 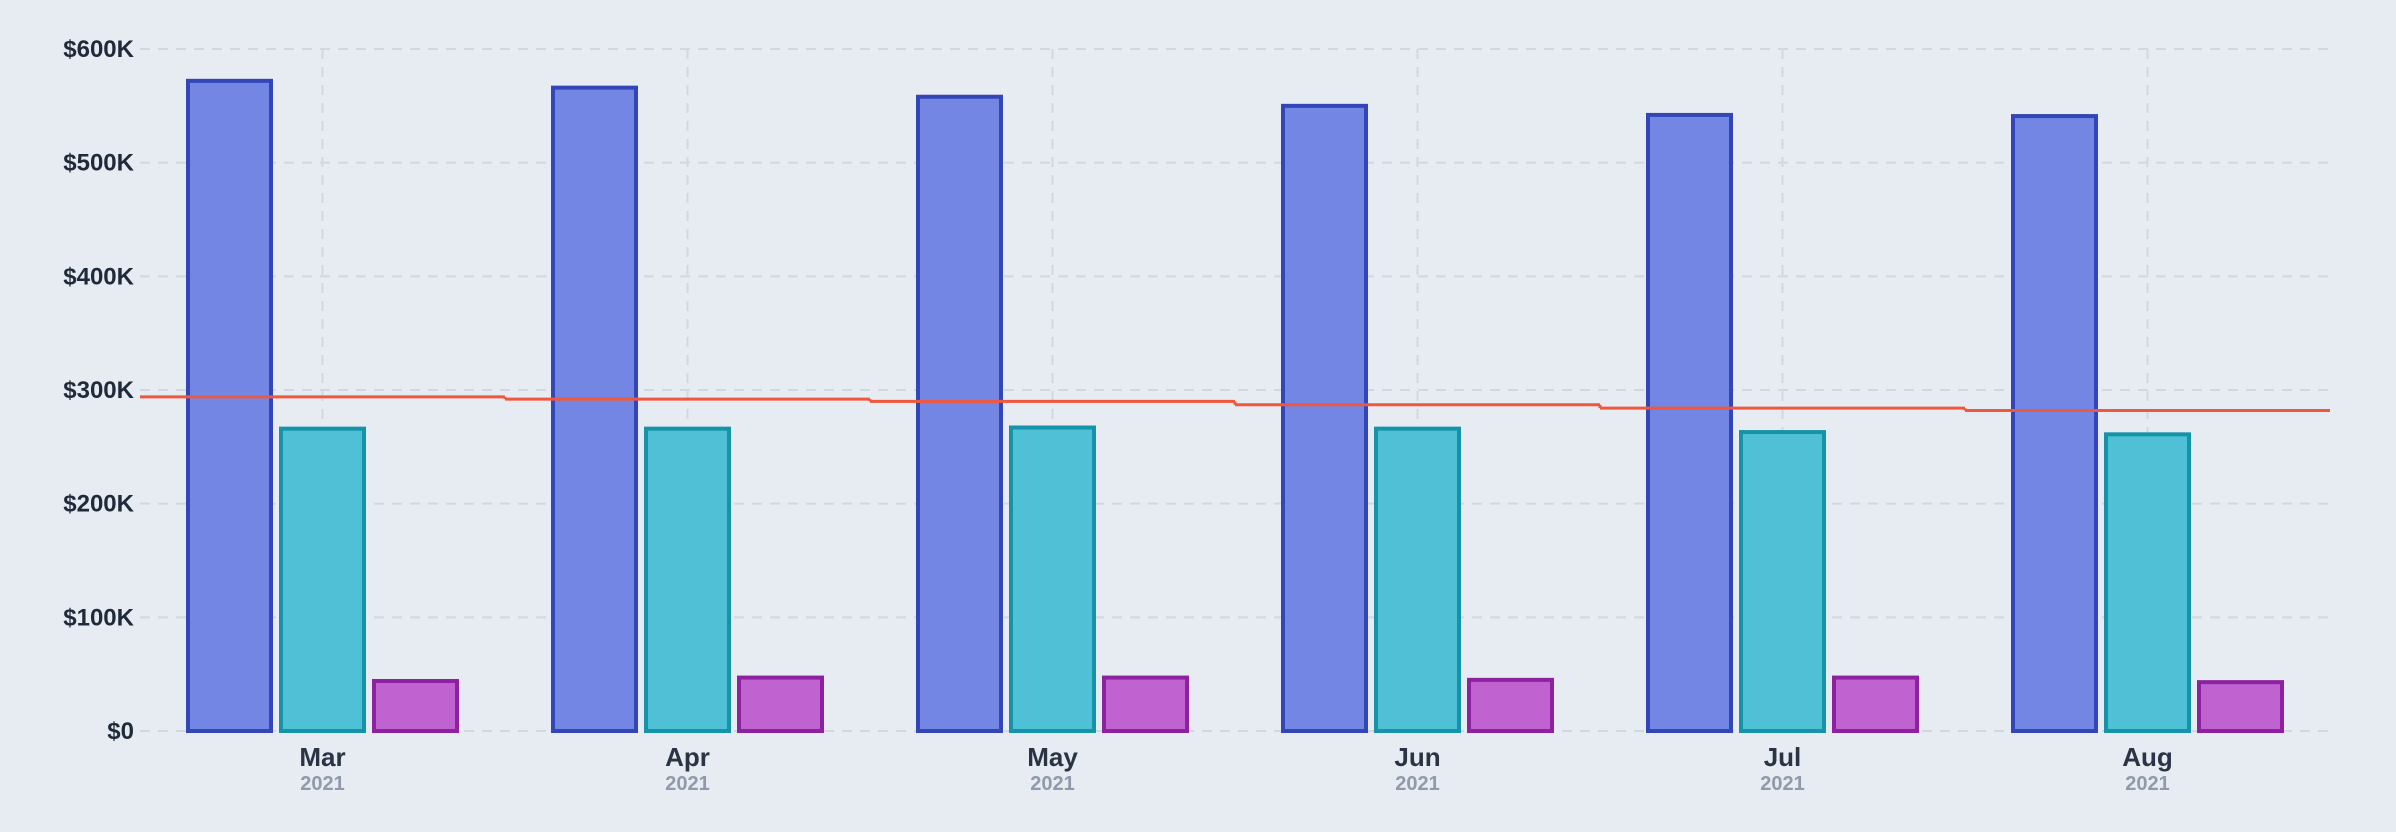 I want to click on y-tick-label: $400K, so click(x=98, y=276).